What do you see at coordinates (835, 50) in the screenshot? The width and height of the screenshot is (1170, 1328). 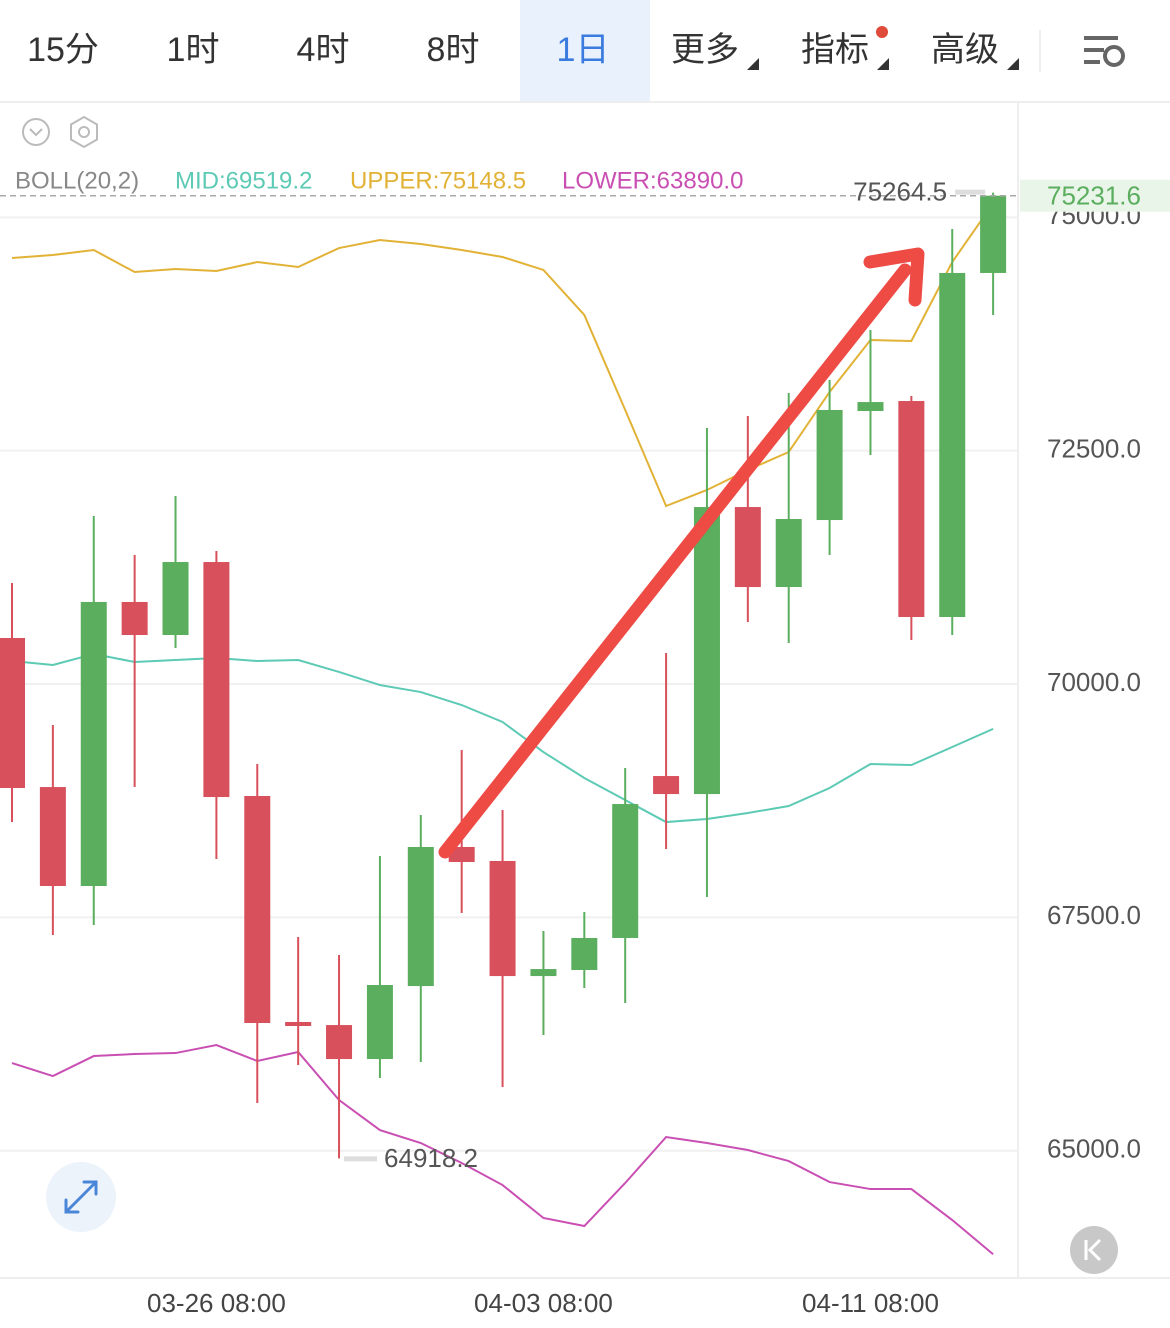 I see `tab: 指标` at bounding box center [835, 50].